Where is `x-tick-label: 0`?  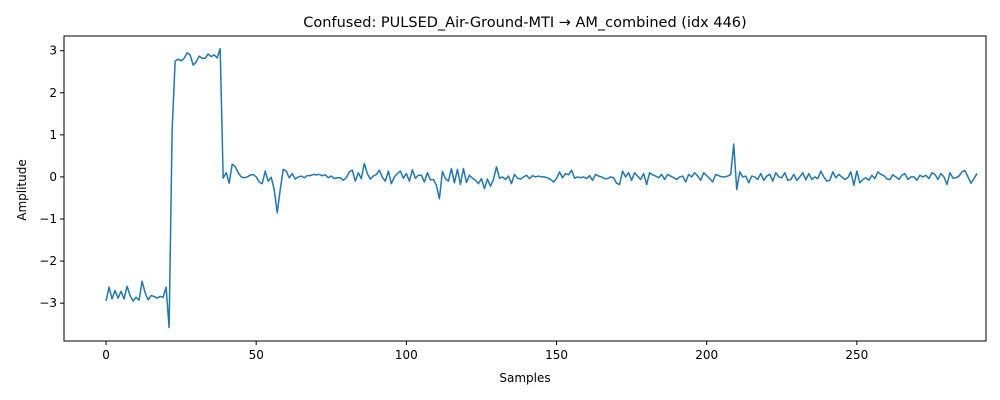 x-tick-label: 0 is located at coordinates (106, 355).